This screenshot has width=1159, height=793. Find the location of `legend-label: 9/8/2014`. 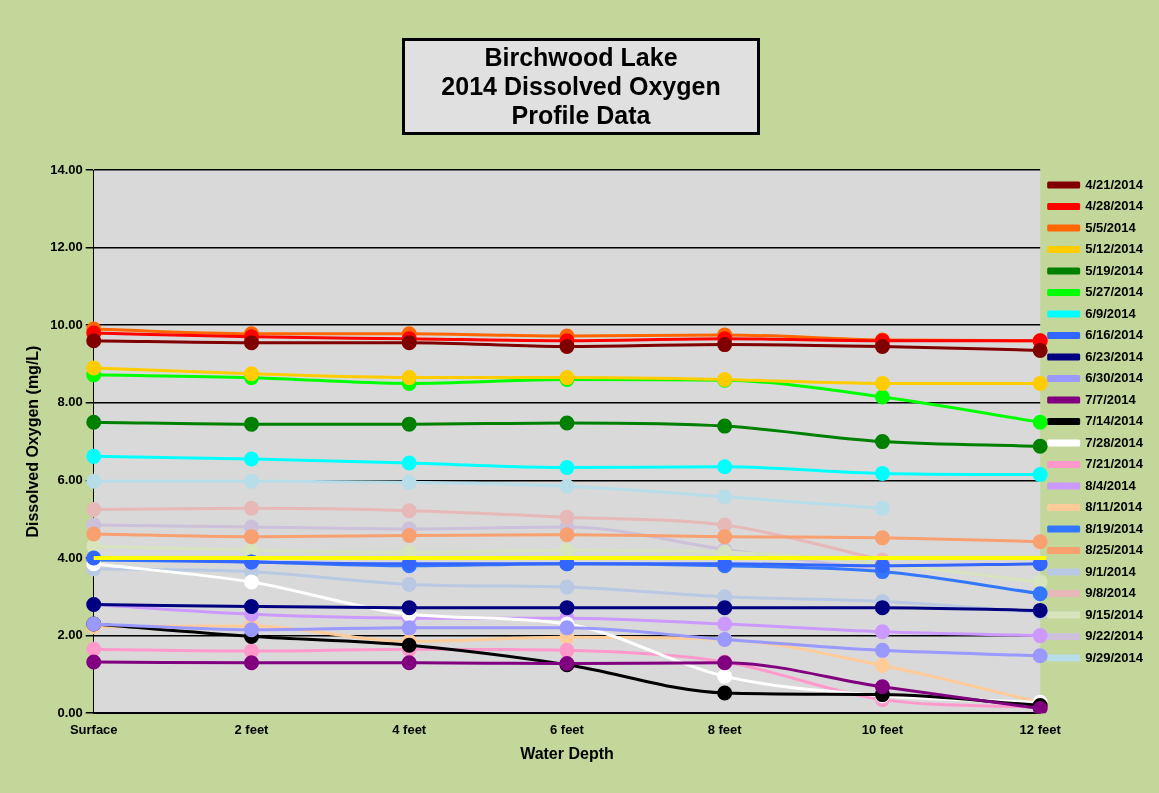

legend-label: 9/8/2014 is located at coordinates (1111, 593).